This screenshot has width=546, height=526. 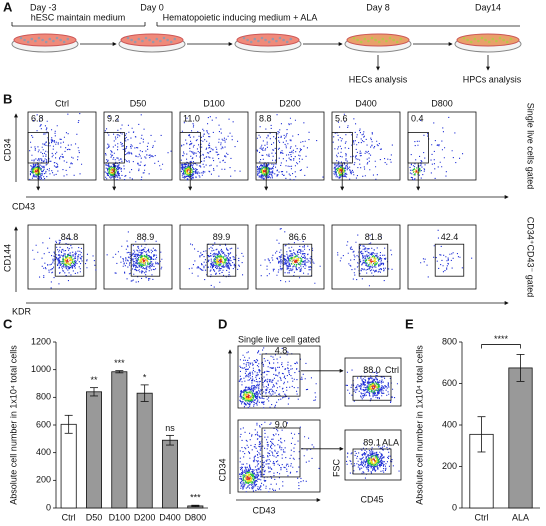 What do you see at coordinates (222, 237) in the screenshot?
I see `gate-value: 89.9` at bounding box center [222, 237].